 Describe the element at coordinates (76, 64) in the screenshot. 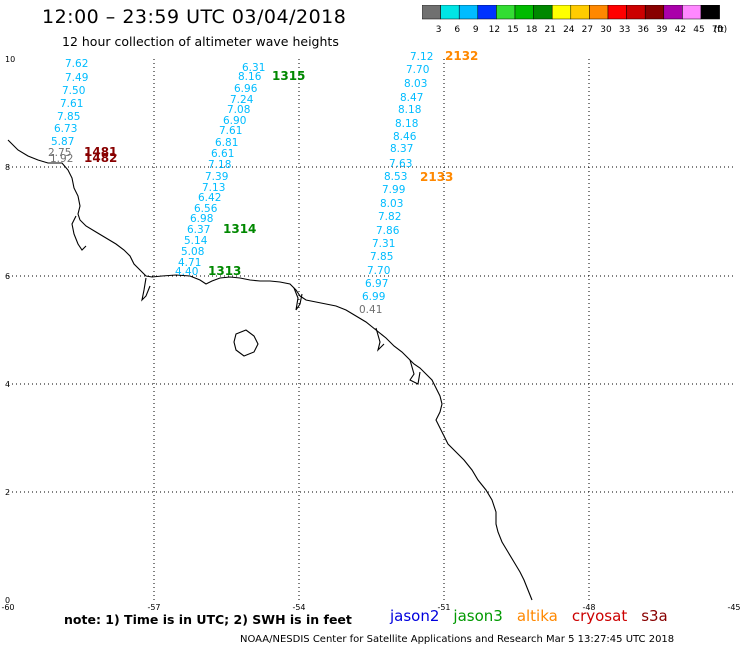

I see `wave-height-value: 7.62` at that location.